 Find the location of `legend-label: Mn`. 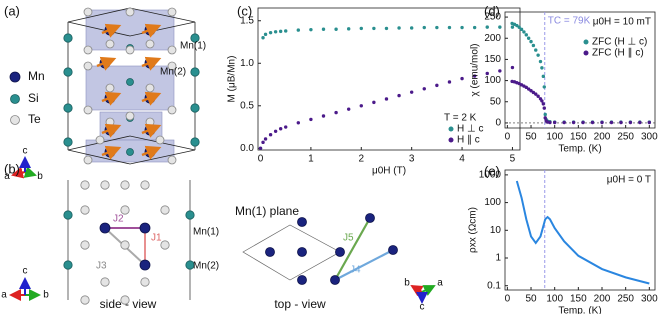

legend-label: Mn is located at coordinates (36, 76).